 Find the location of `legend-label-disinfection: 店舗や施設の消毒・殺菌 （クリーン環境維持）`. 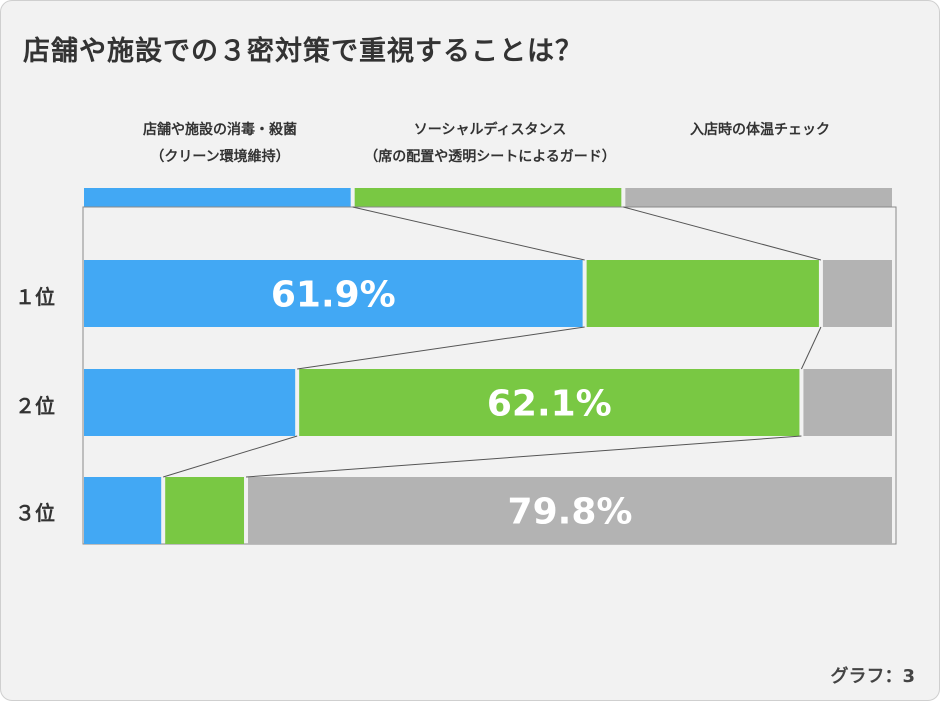

legend-label-disinfection: 店舗や施設の消毒・殺菌 （クリーン環境維持） is located at coordinates (220, 144).